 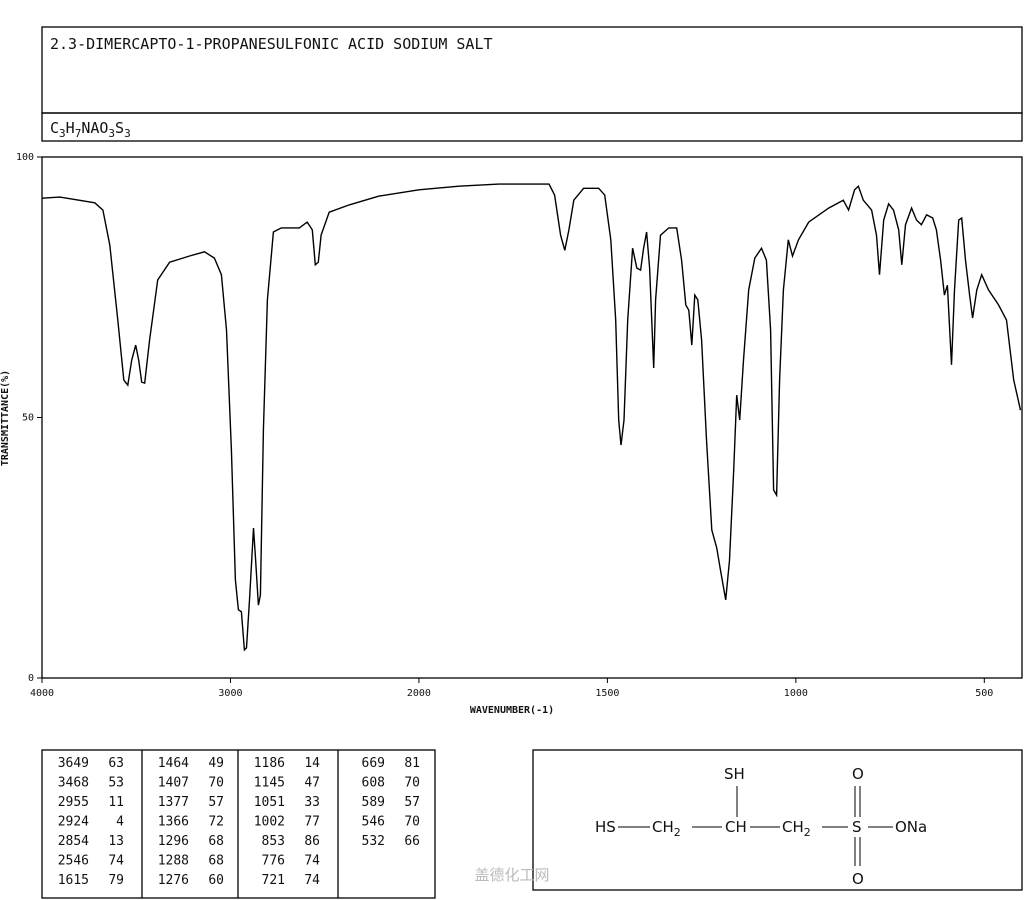 What do you see at coordinates (312, 783) in the screenshot?
I see `peak-transmittance: 47` at bounding box center [312, 783].